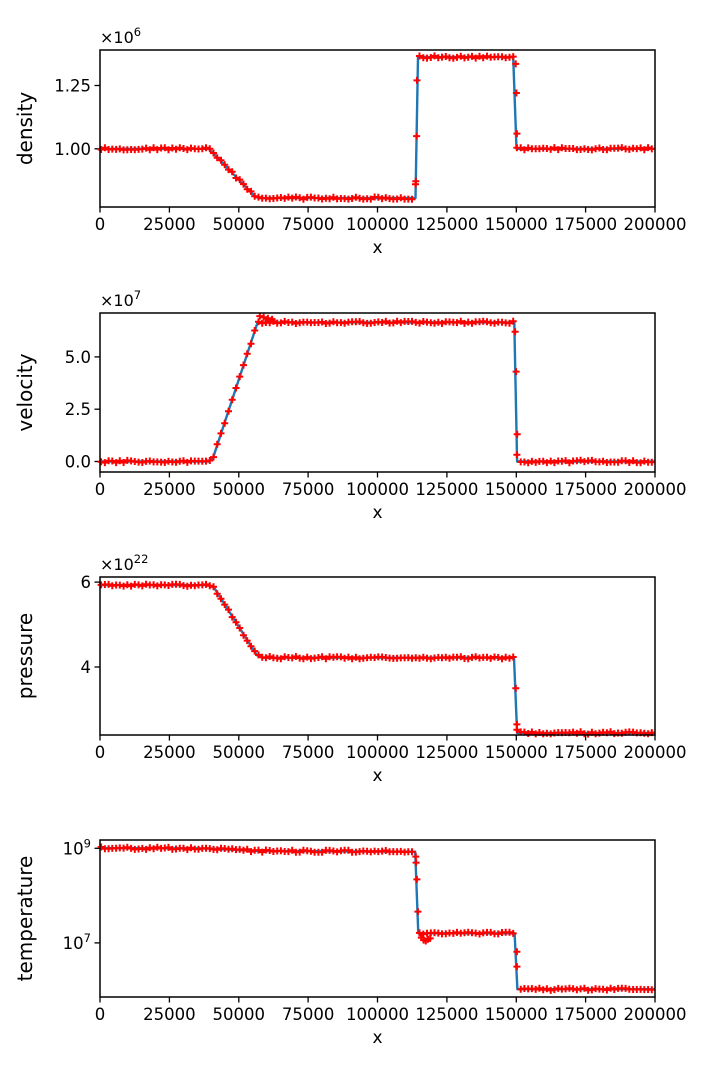 This screenshot has width=720, height=1080. I want to click on velocity-line-series, so click(377, 392).